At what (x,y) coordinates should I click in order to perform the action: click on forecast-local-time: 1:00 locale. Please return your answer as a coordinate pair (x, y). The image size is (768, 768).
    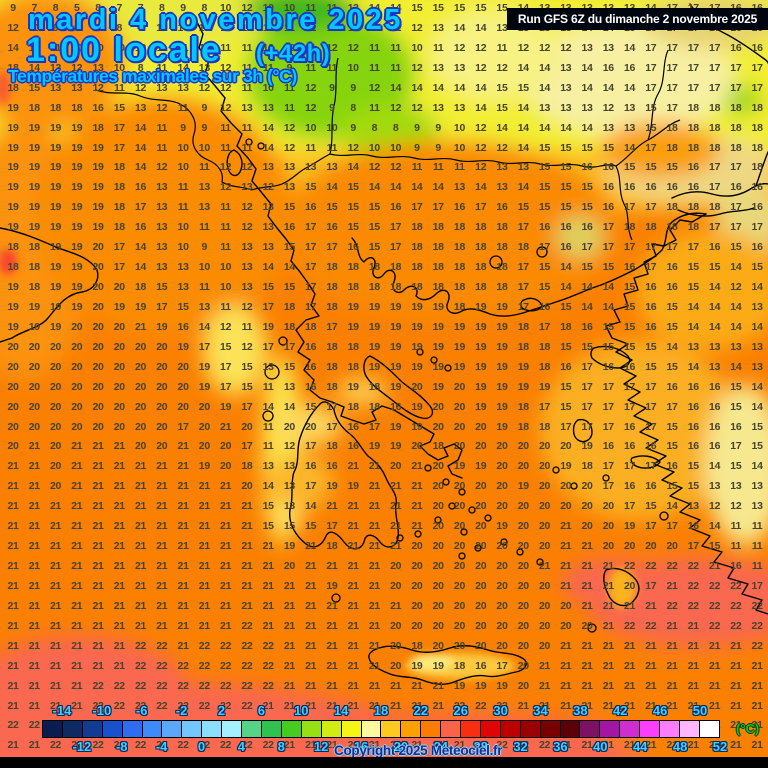
    Looking at the image, I should click on (124, 50).